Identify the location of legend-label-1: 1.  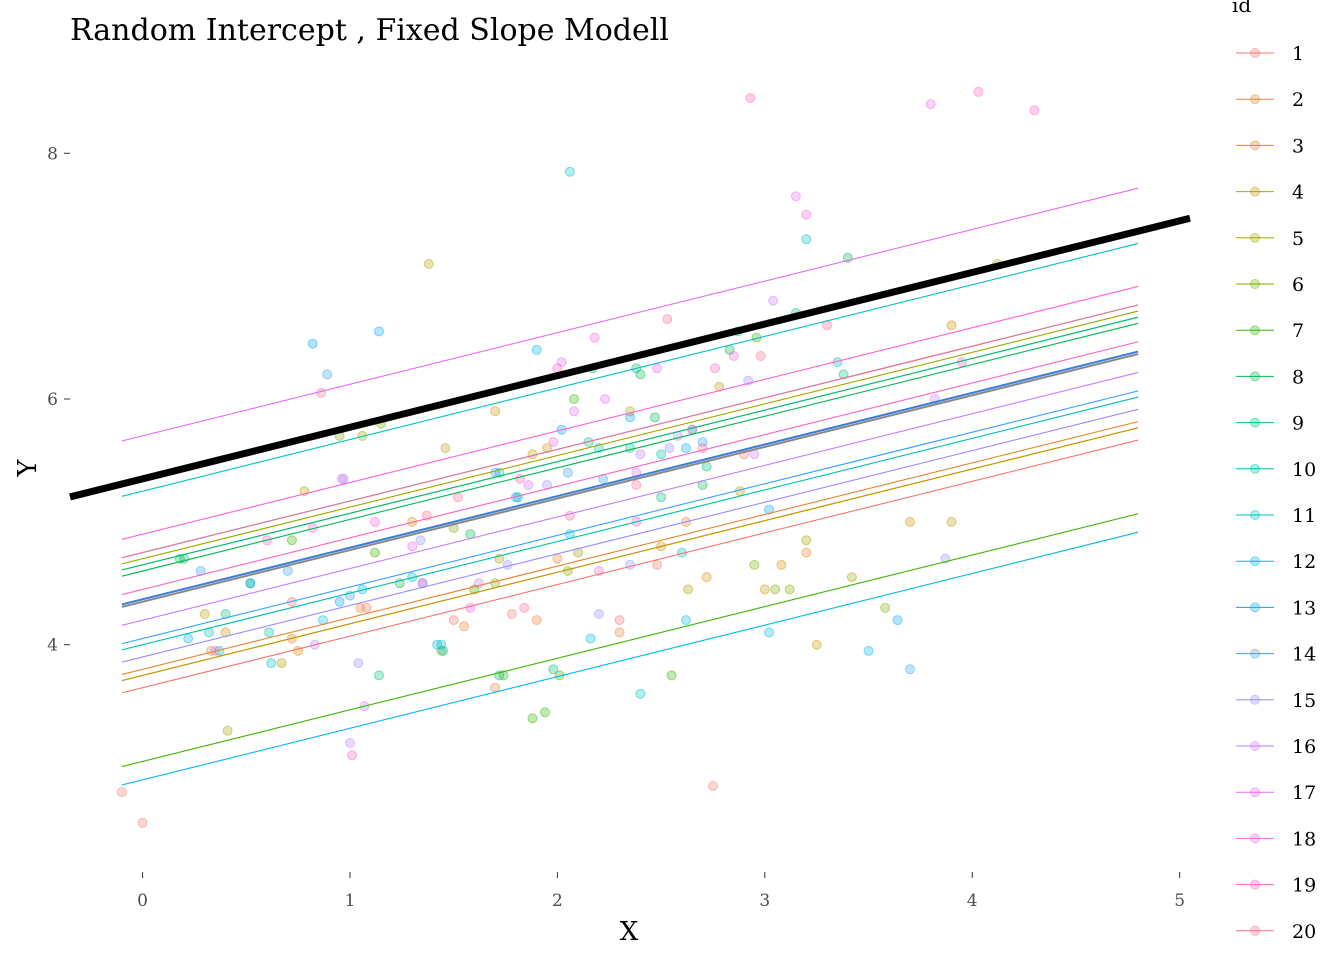
(1298, 54).